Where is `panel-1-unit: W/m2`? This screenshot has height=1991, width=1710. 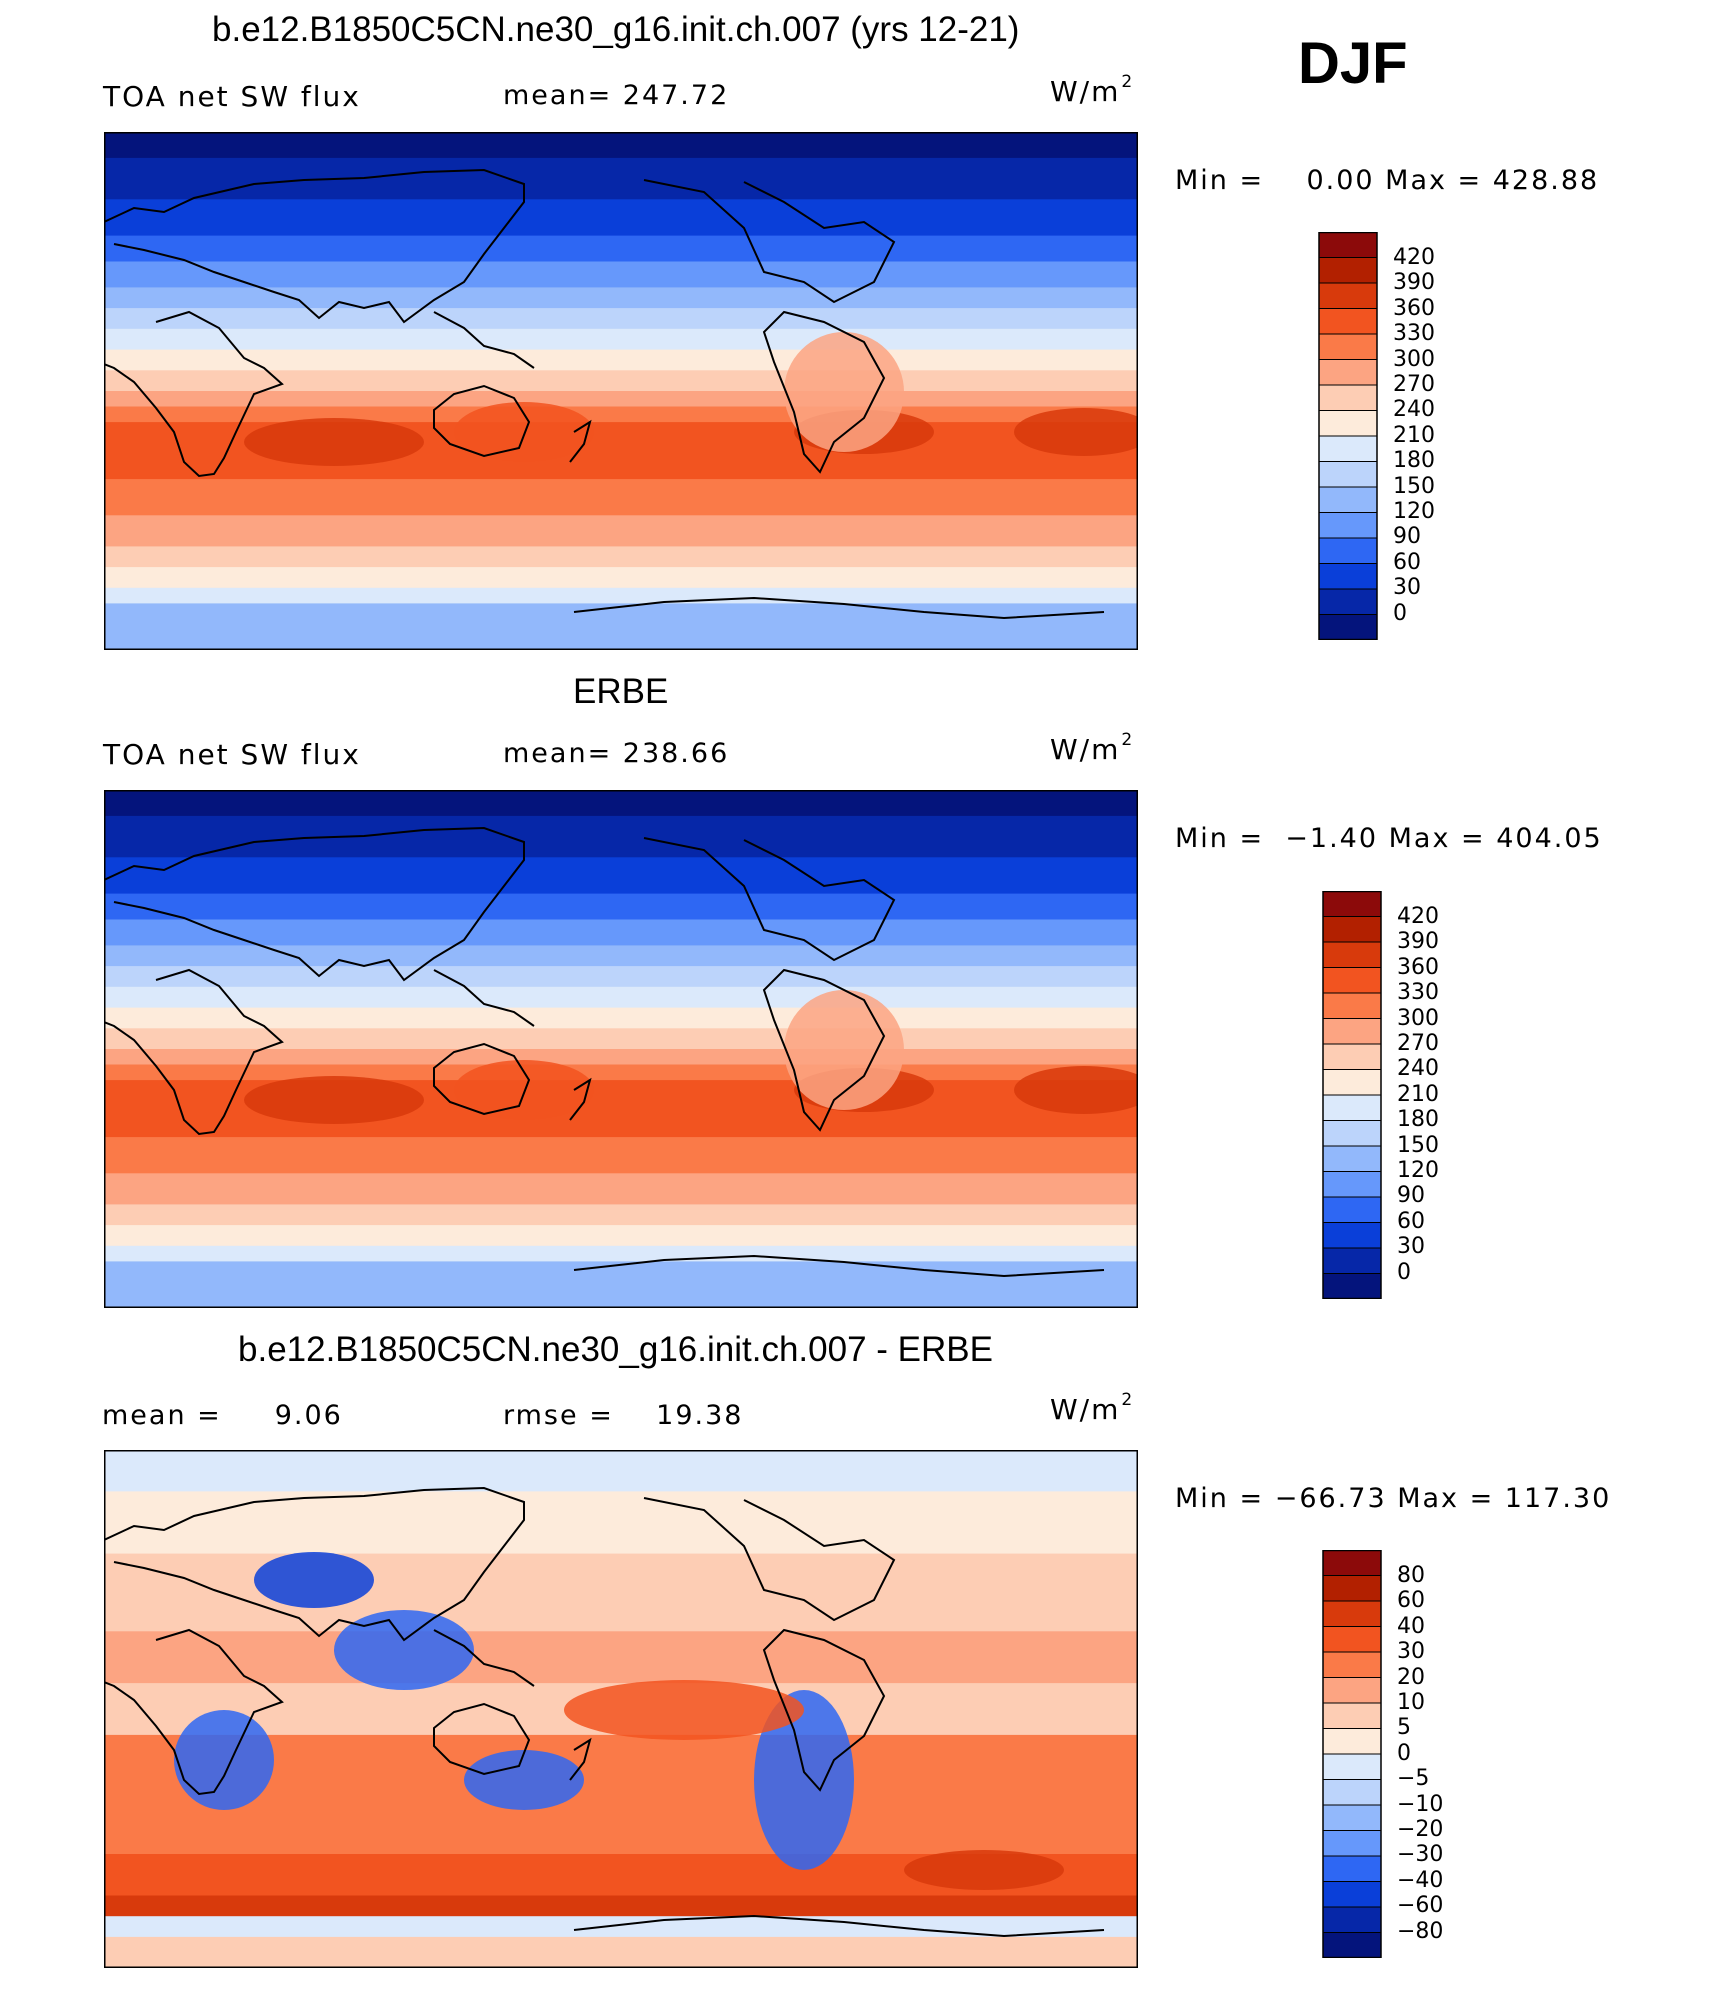 panel-1-unit: W/m2 is located at coordinates (1092, 90).